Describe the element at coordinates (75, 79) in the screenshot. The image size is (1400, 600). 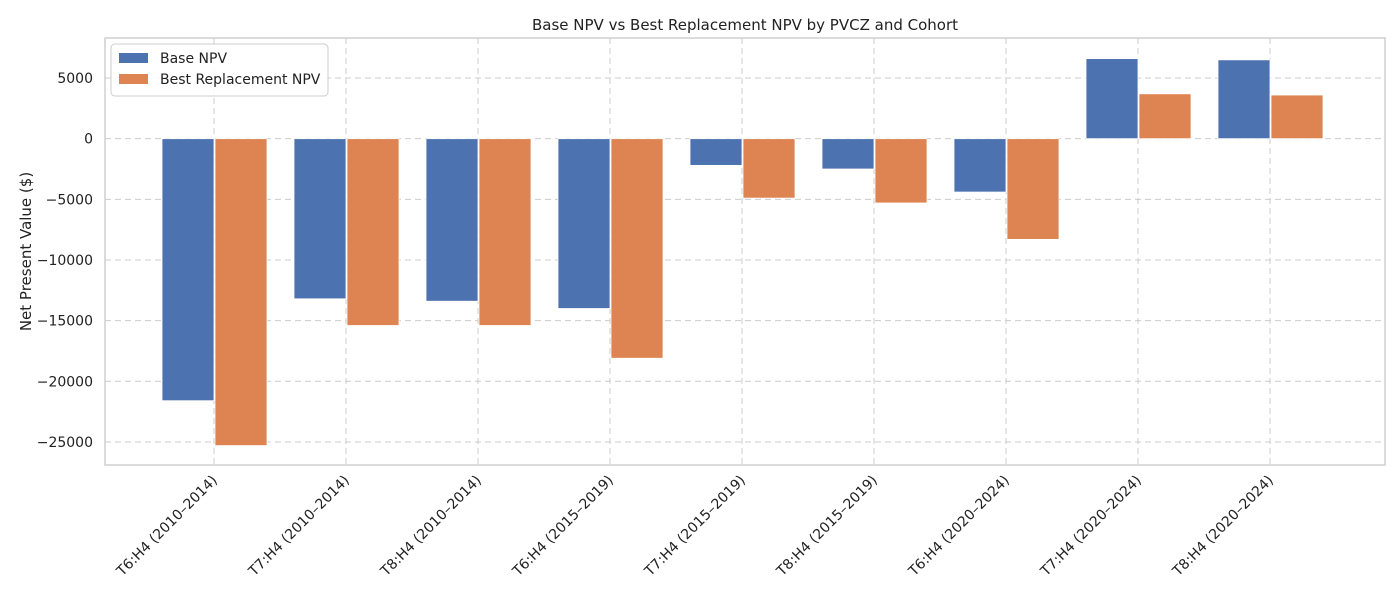
I see `y-tick-label: 5000` at that location.